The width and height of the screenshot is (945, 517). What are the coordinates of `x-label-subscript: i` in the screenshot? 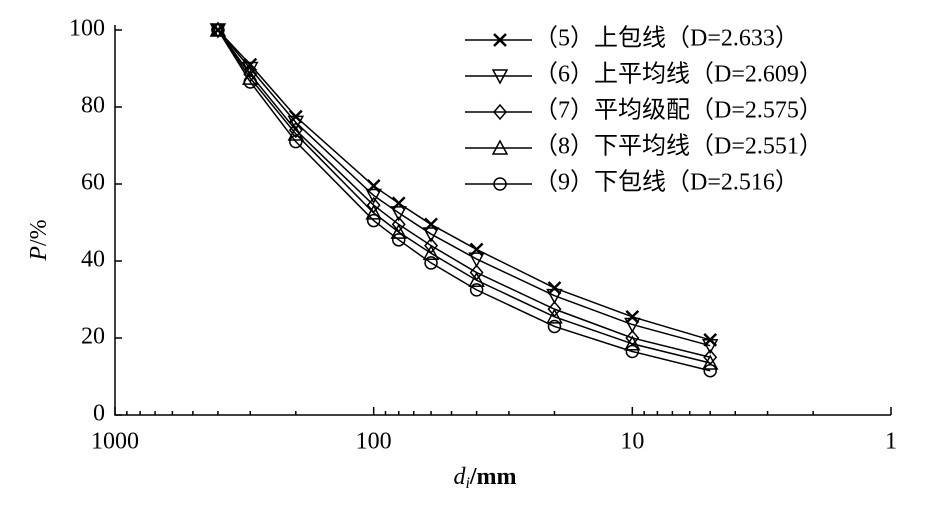 It's located at (467, 483).